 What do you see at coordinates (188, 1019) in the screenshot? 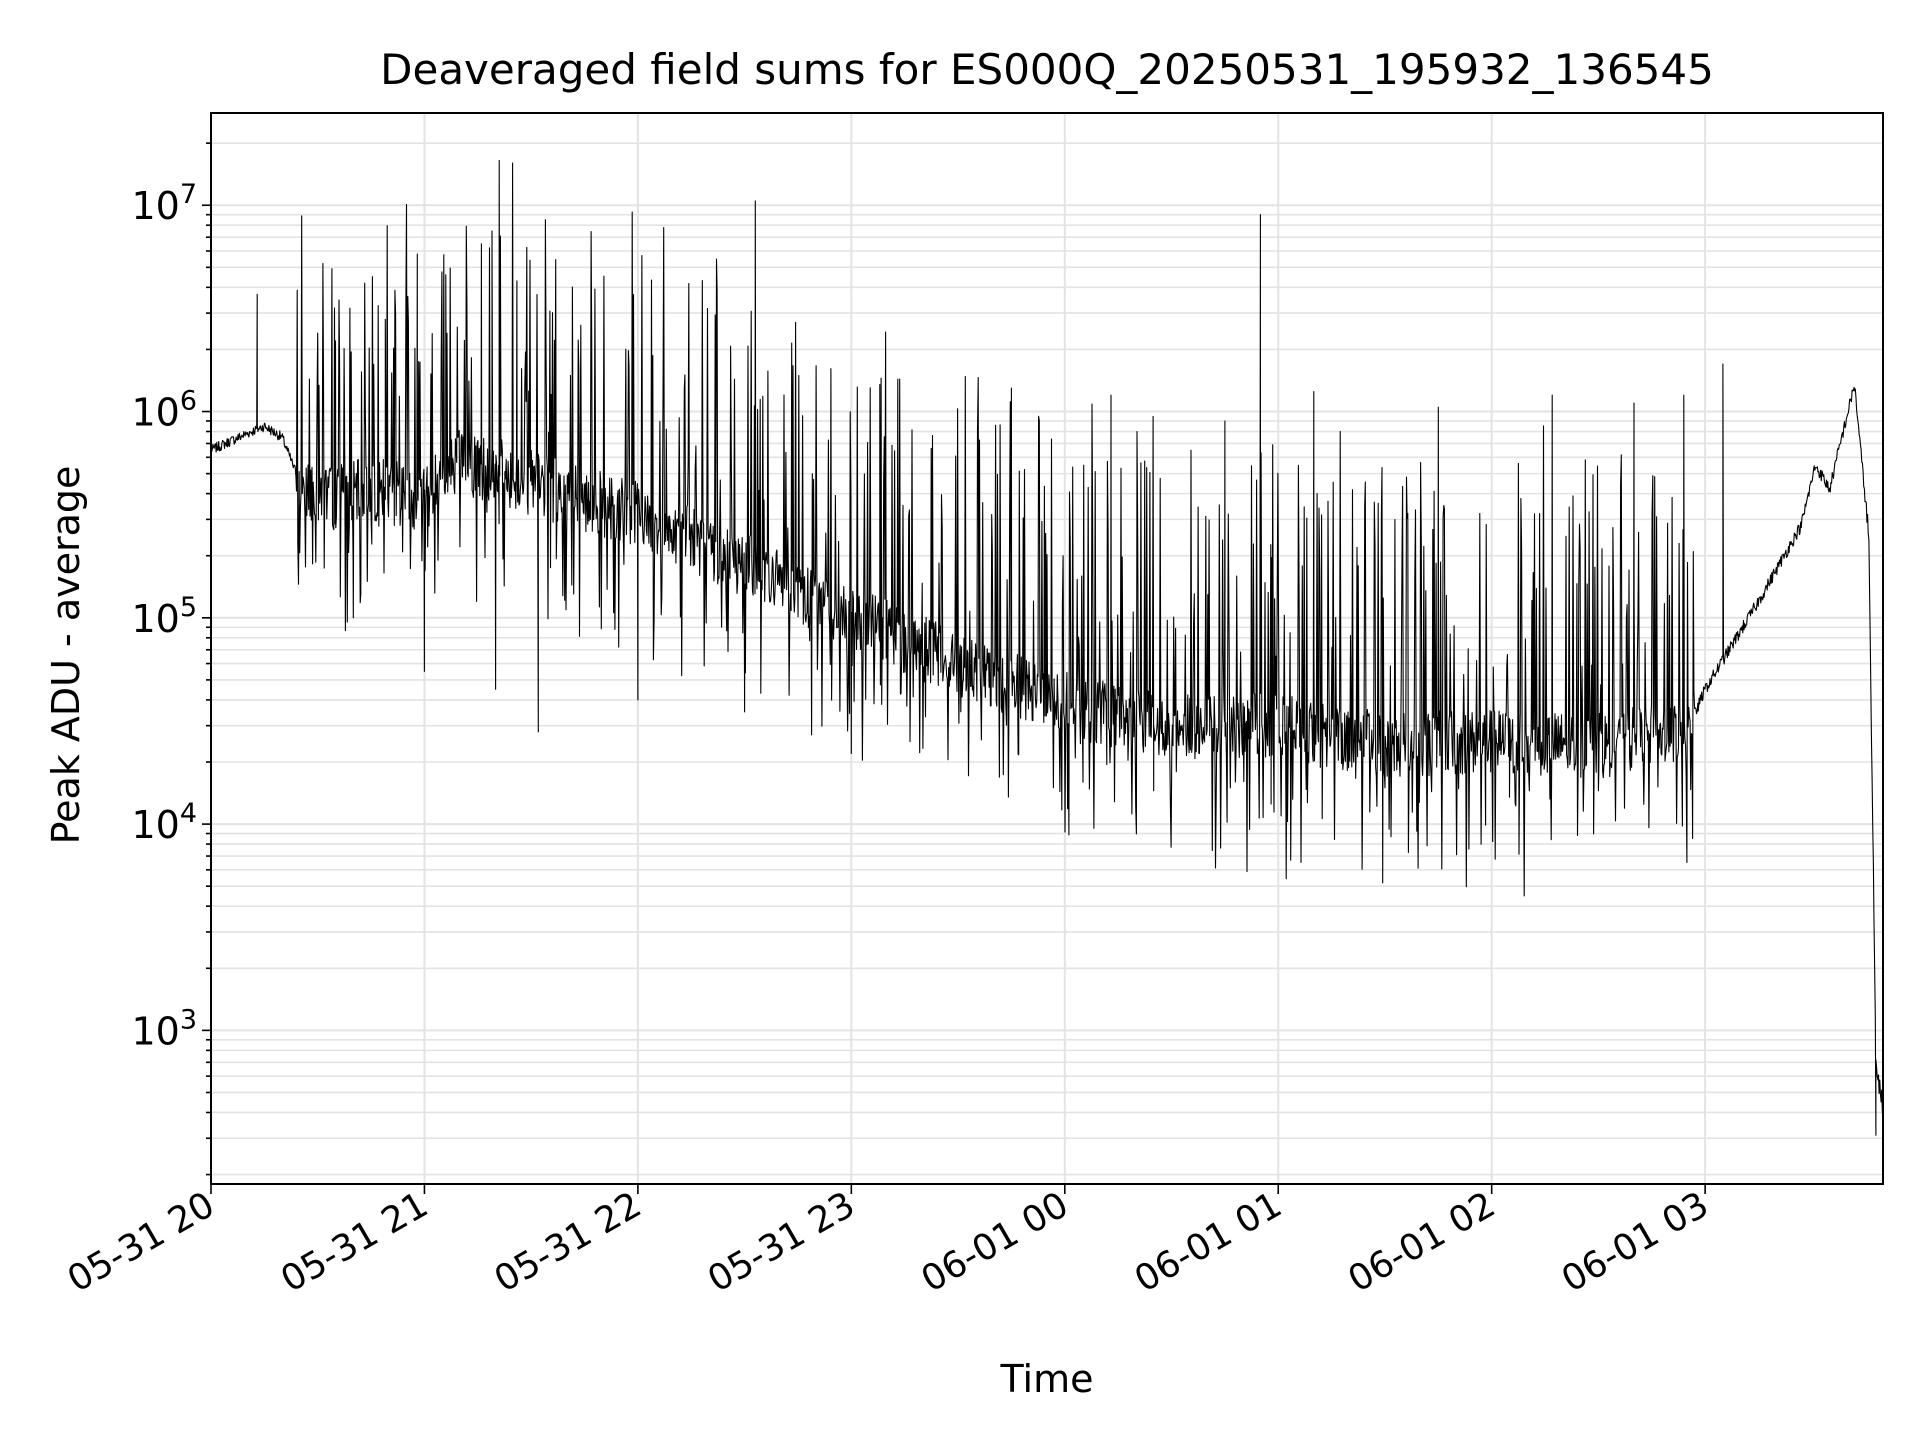
I see `y-tick-label-exponent: 3` at bounding box center [188, 1019].